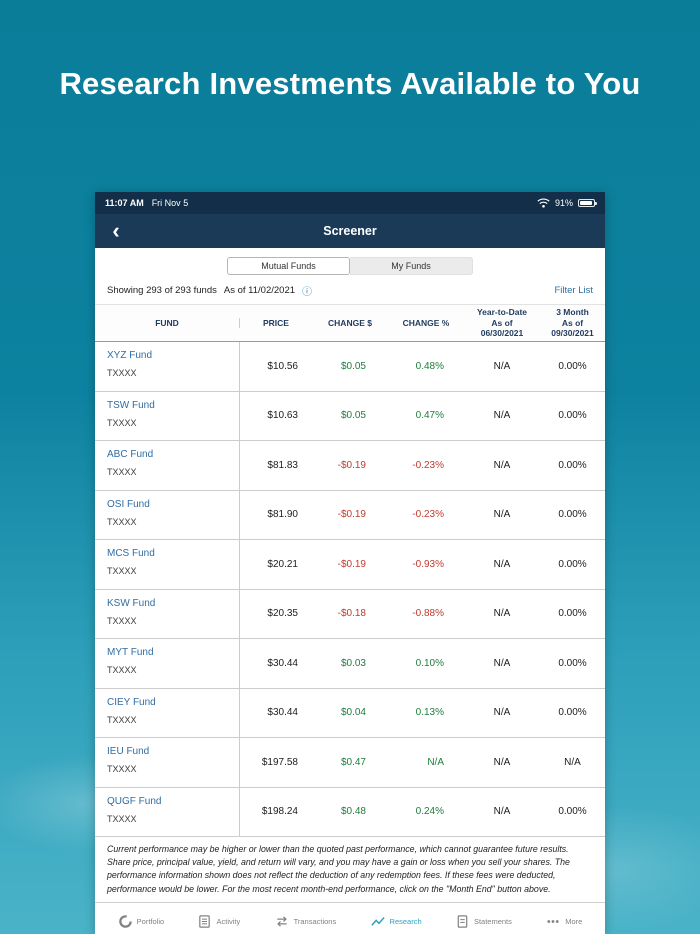 The width and height of the screenshot is (700, 934). I want to click on change-percent-cell: 0.13%, so click(429, 713).